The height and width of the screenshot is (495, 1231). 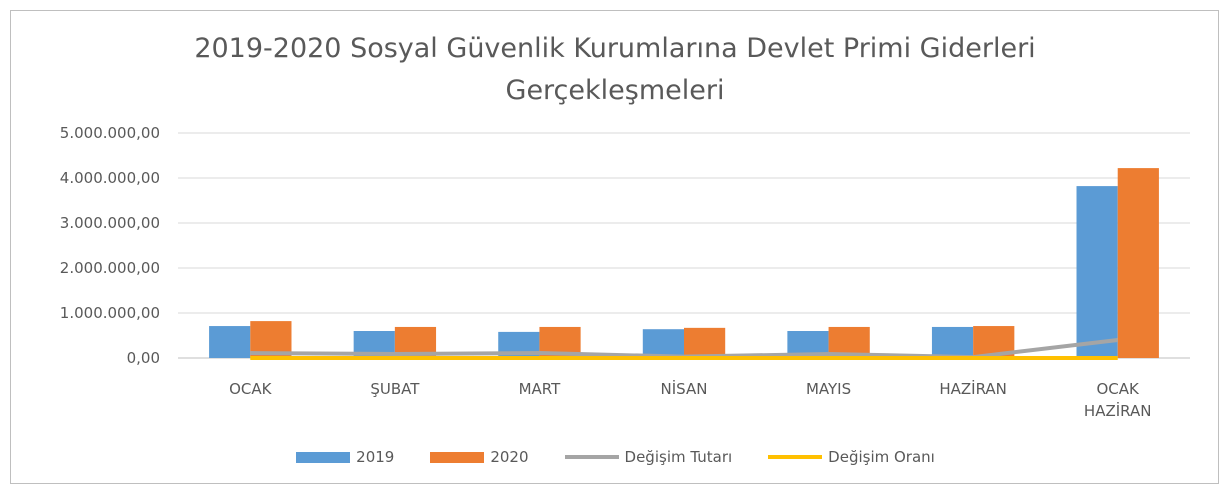 I want to click on legend: 2019 2020 Değişim Tutarı Değişim Oranı, so click(x=615, y=457).